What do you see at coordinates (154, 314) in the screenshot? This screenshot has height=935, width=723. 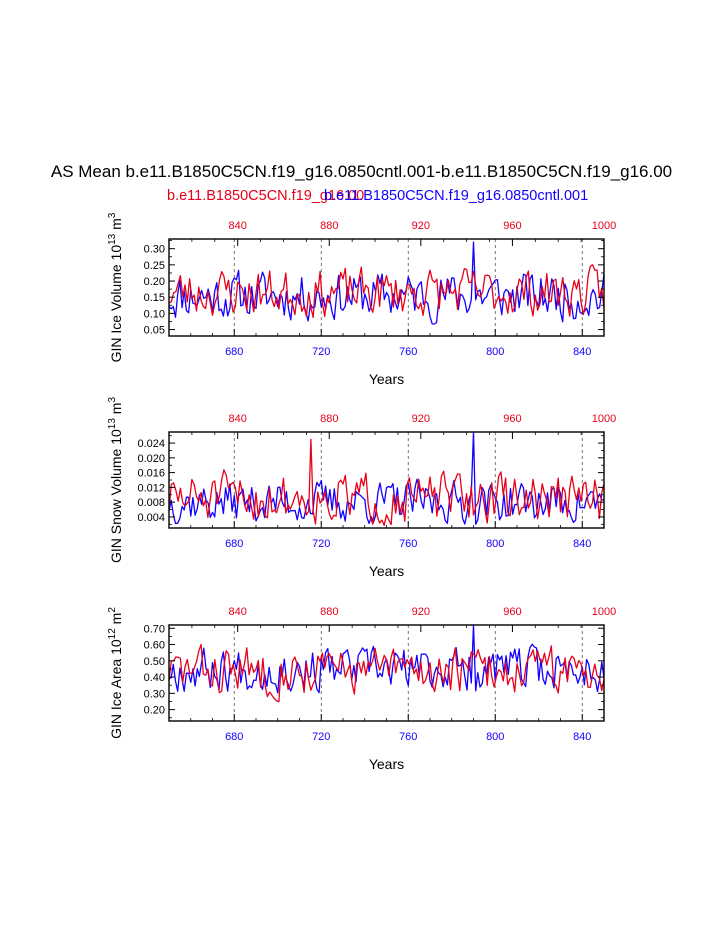 I see `y-tick-label: 0.10` at bounding box center [154, 314].